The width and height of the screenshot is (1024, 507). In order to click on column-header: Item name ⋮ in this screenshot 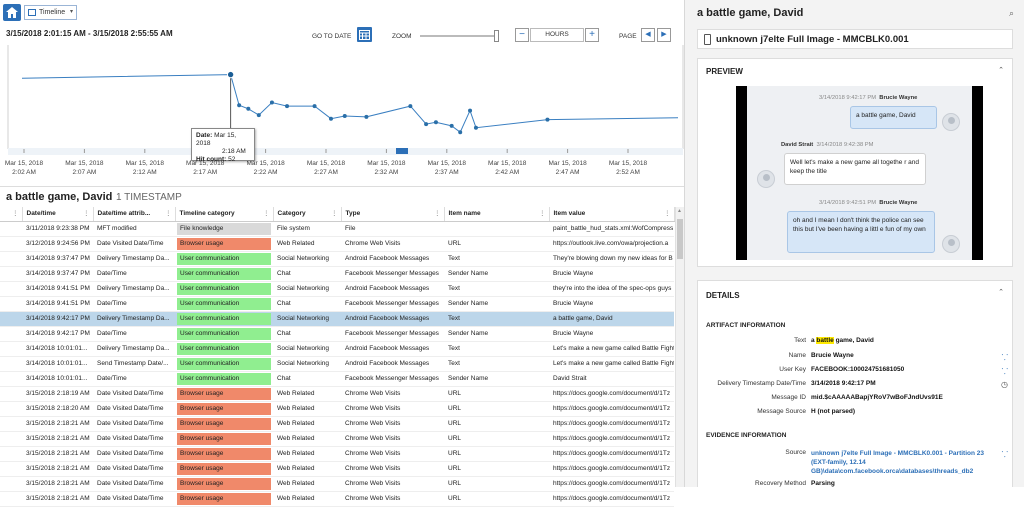, I will do `click(497, 214)`.